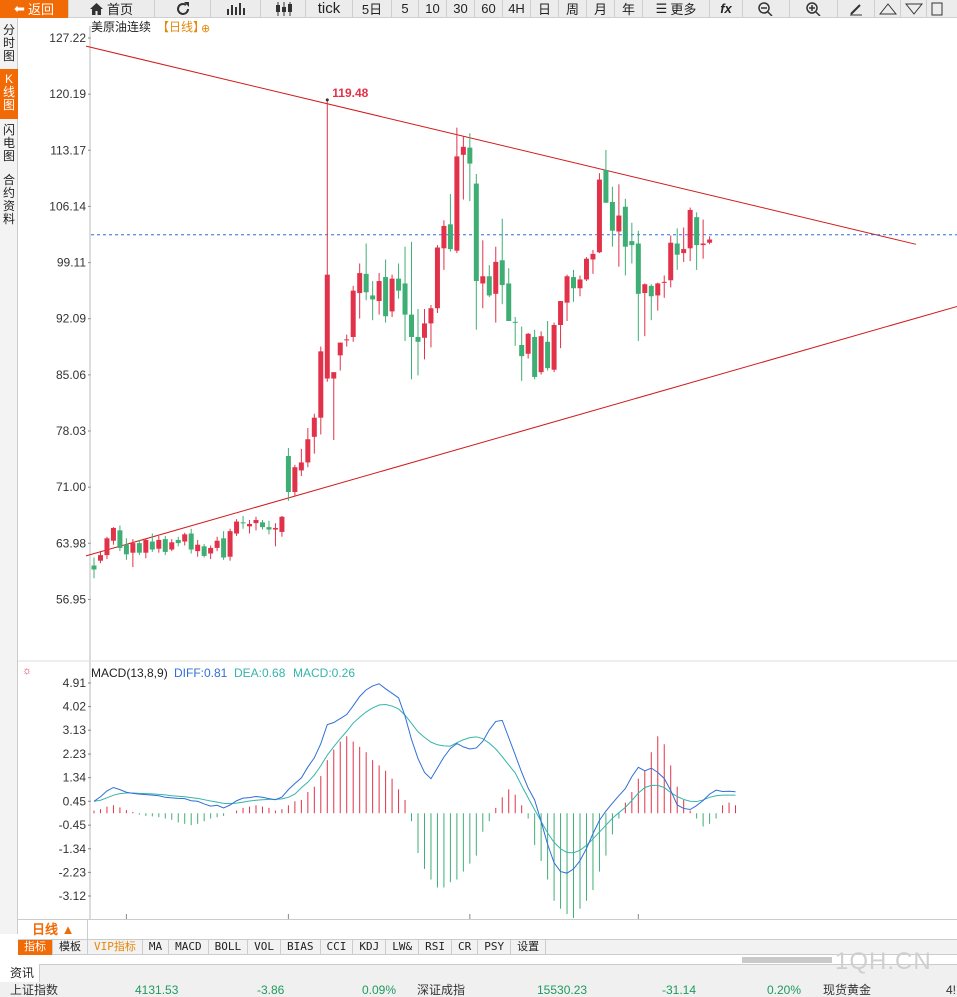  What do you see at coordinates (382, 916) in the screenshot?
I see `date-axis: 2026/022026/032026/042026/05` at bounding box center [382, 916].